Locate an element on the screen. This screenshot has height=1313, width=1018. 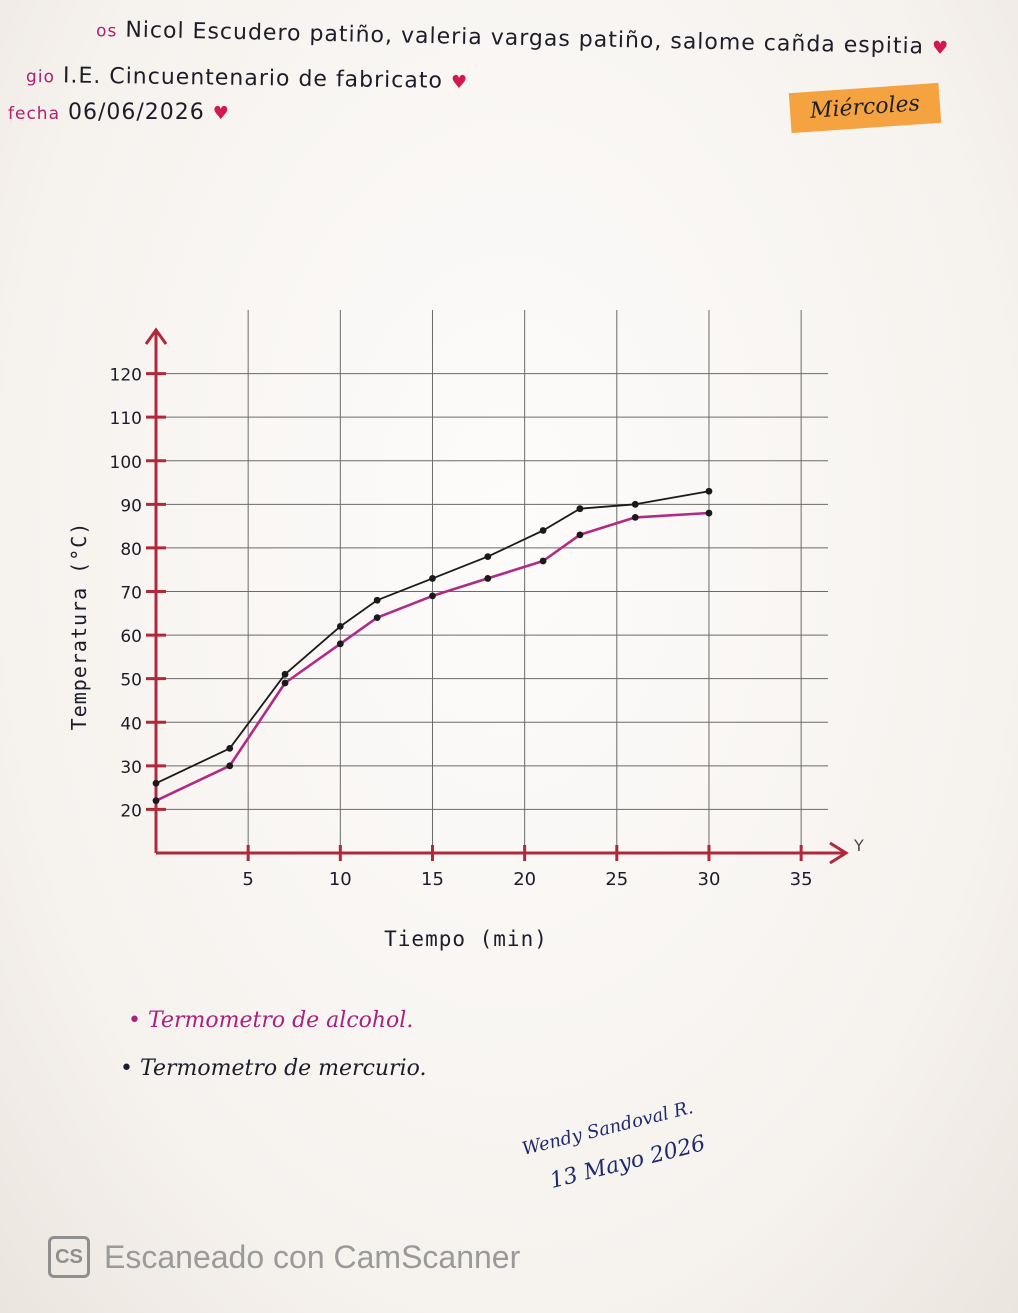
header-date: fecha 06/06/2026 ♥ is located at coordinates (119, 112).